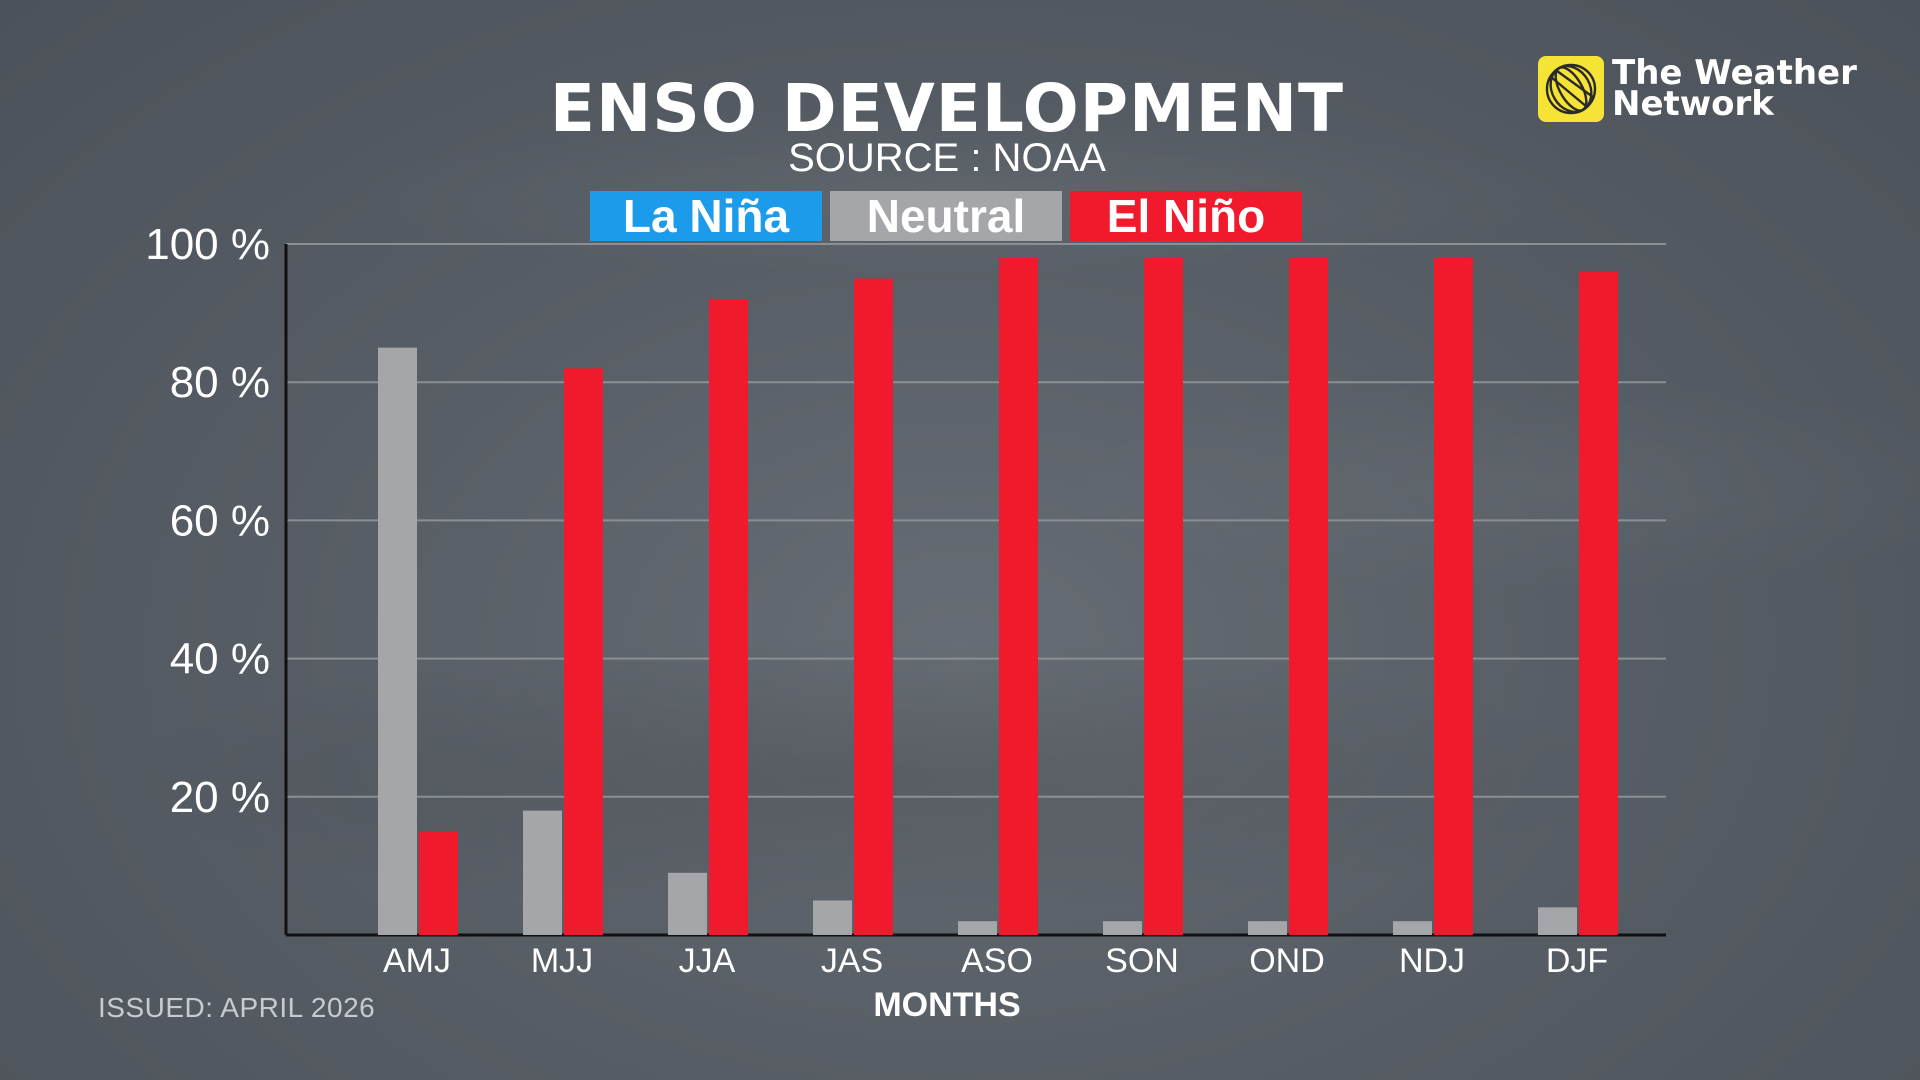 The height and width of the screenshot is (1080, 1920). What do you see at coordinates (562, 961) in the screenshot?
I see `x-tick-label: MJJ` at bounding box center [562, 961].